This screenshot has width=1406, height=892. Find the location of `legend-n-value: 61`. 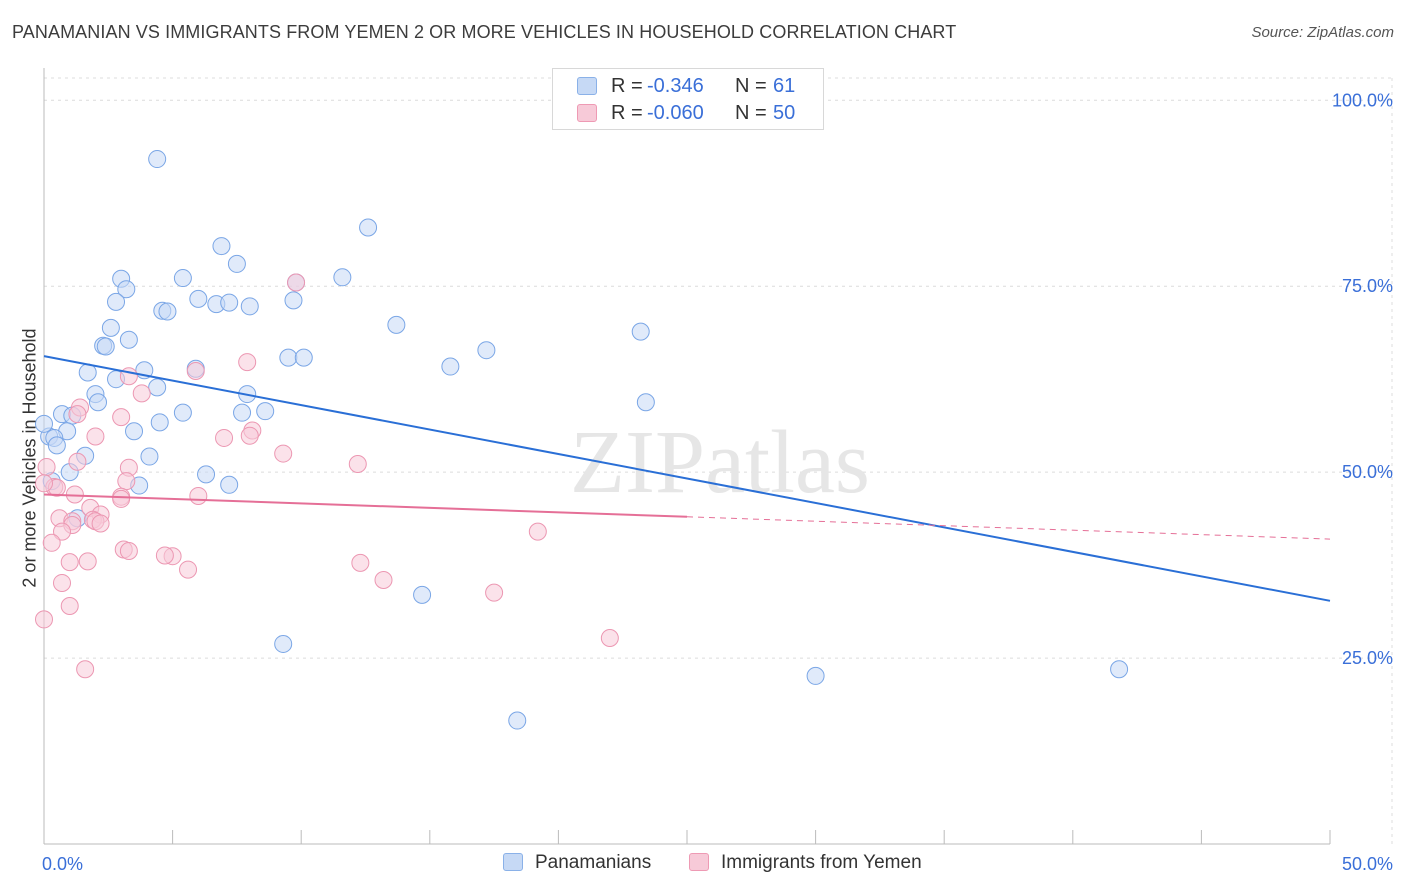

legend-n-value: 61 is located at coordinates (784, 86).